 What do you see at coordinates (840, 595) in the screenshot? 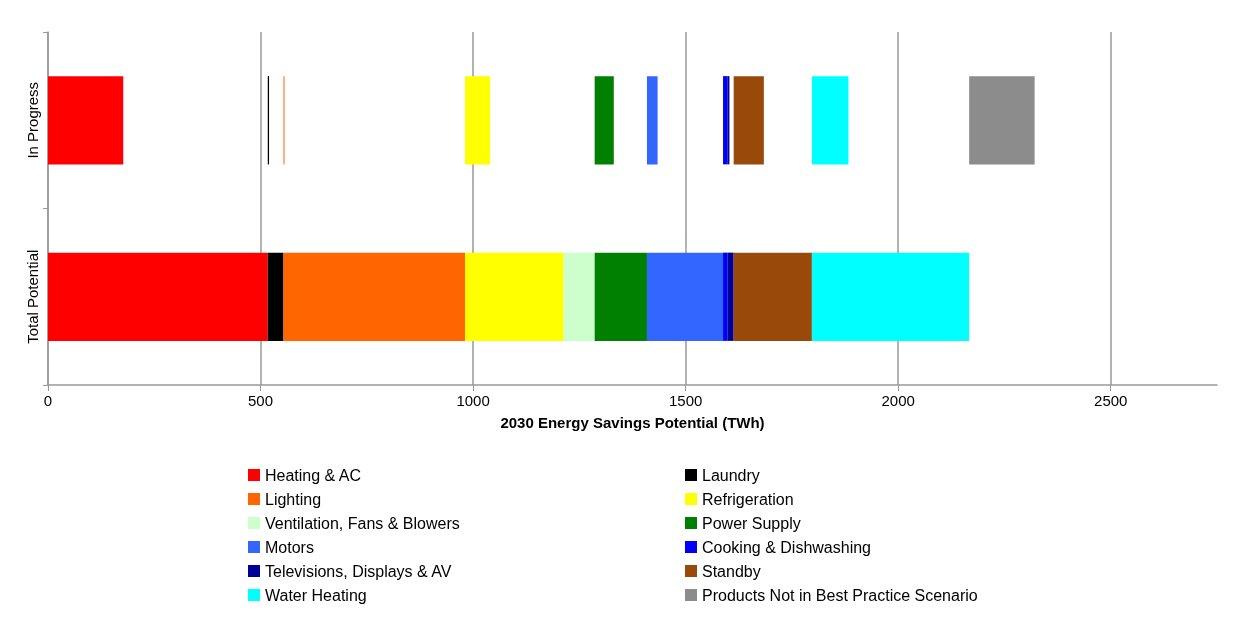
I see `legend-label: Products Not in Best Practice Scenario` at bounding box center [840, 595].